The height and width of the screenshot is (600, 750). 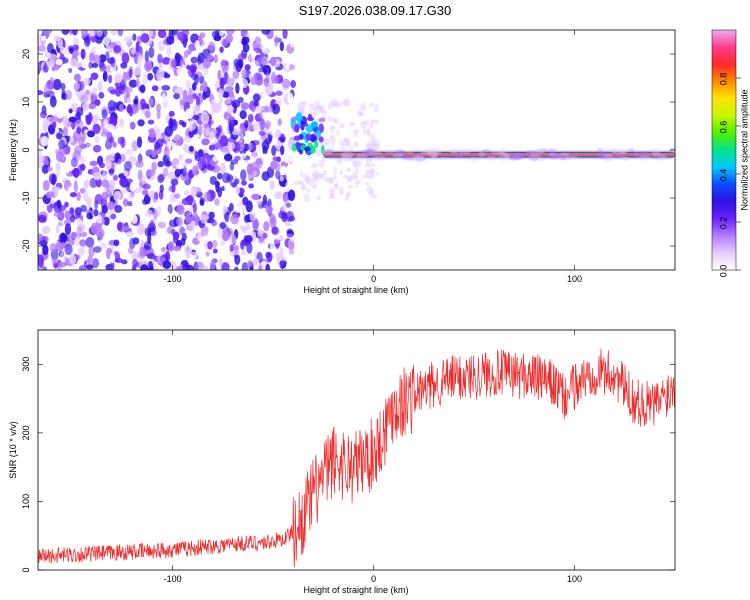 What do you see at coordinates (26, 245) in the screenshot?
I see `y-tick-label: -20` at bounding box center [26, 245].